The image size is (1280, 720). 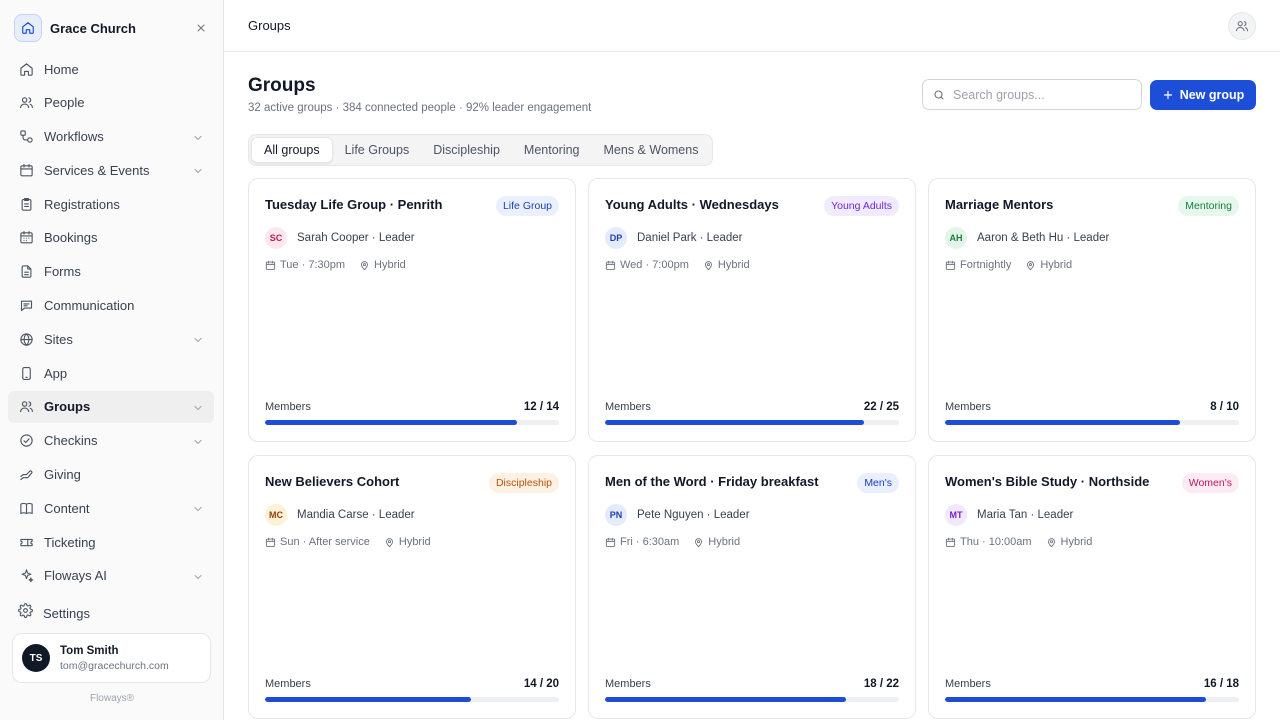 What do you see at coordinates (986, 265) in the screenshot?
I see `group-schedule: Fortnightly` at bounding box center [986, 265].